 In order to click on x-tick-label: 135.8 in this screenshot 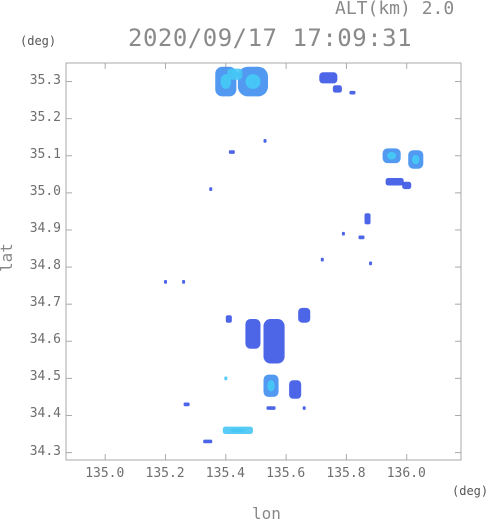, I will do `click(346, 473)`.